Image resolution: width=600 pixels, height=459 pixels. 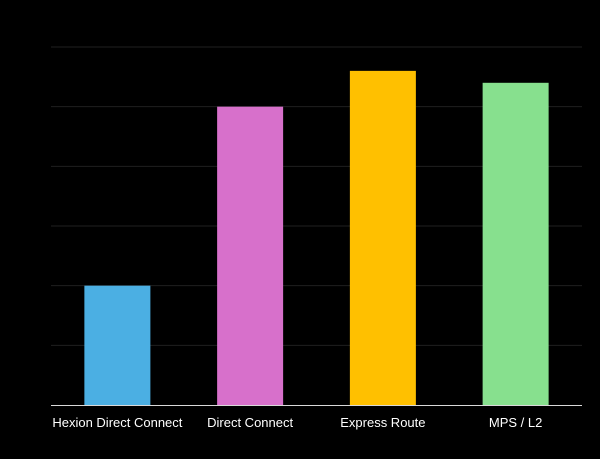 I want to click on x-tick-label: Direct Connect, so click(x=250, y=422).